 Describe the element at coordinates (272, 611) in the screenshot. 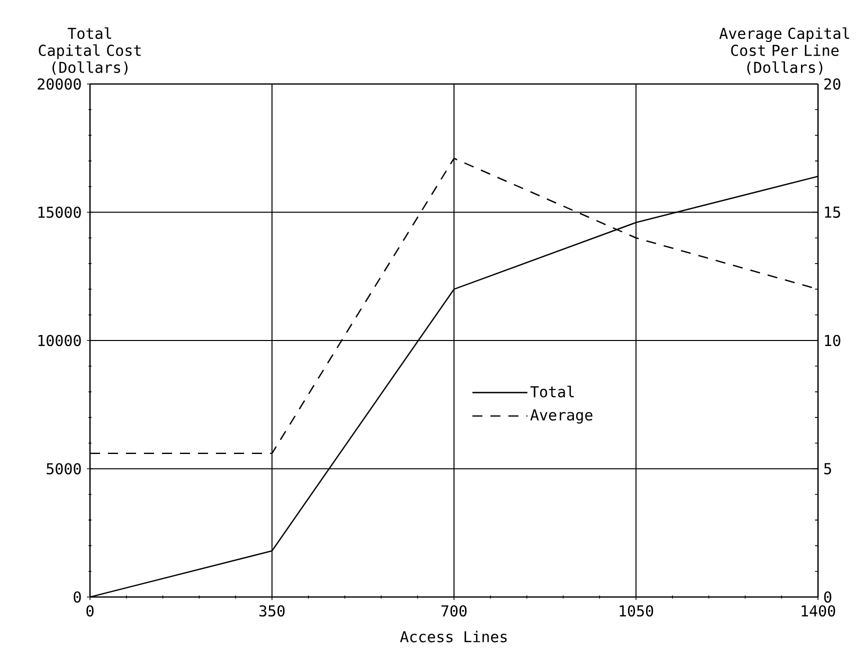

I see `x-tick-label: 350` at that location.